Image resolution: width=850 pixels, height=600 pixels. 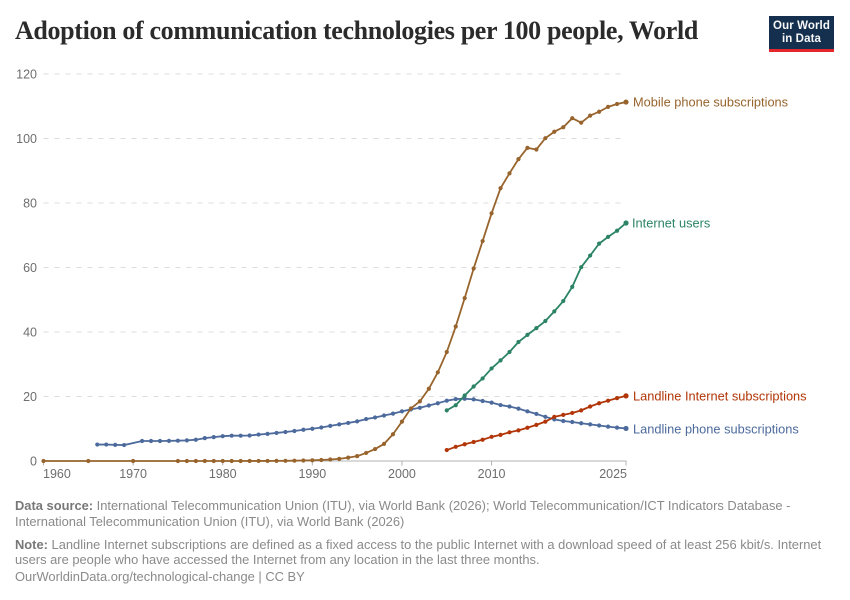 What do you see at coordinates (613, 474) in the screenshot?
I see `svg-text: 2025` at bounding box center [613, 474].